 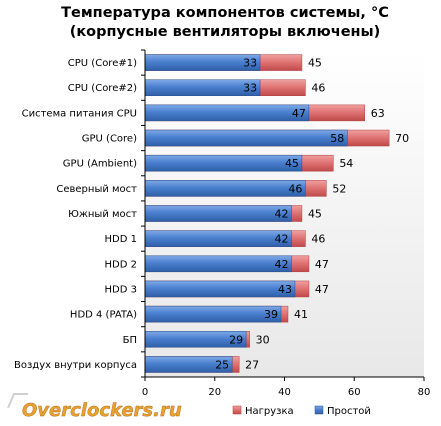 I want to click on chart-title-line-1: Температура компонентов системы, °С, so click(x=225, y=13).